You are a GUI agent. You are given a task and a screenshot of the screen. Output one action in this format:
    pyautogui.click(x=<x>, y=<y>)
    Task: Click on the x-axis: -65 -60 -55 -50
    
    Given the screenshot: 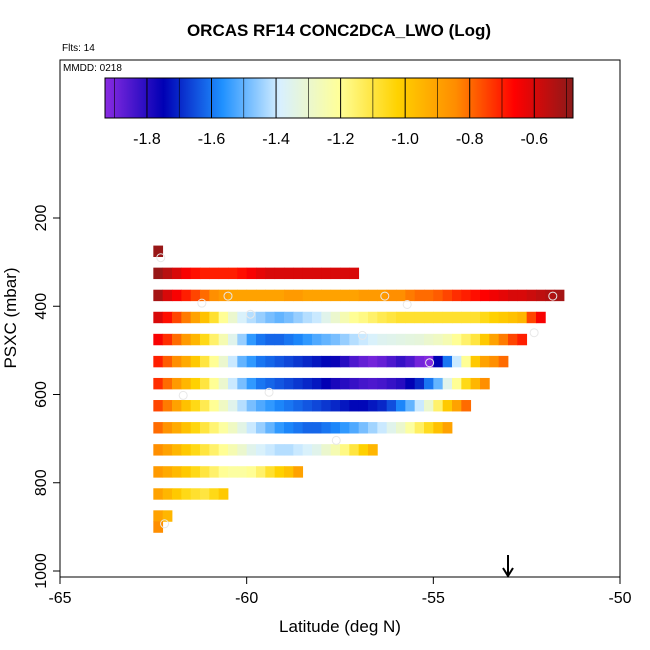 What is the action you would take?
    pyautogui.click(x=340, y=592)
    